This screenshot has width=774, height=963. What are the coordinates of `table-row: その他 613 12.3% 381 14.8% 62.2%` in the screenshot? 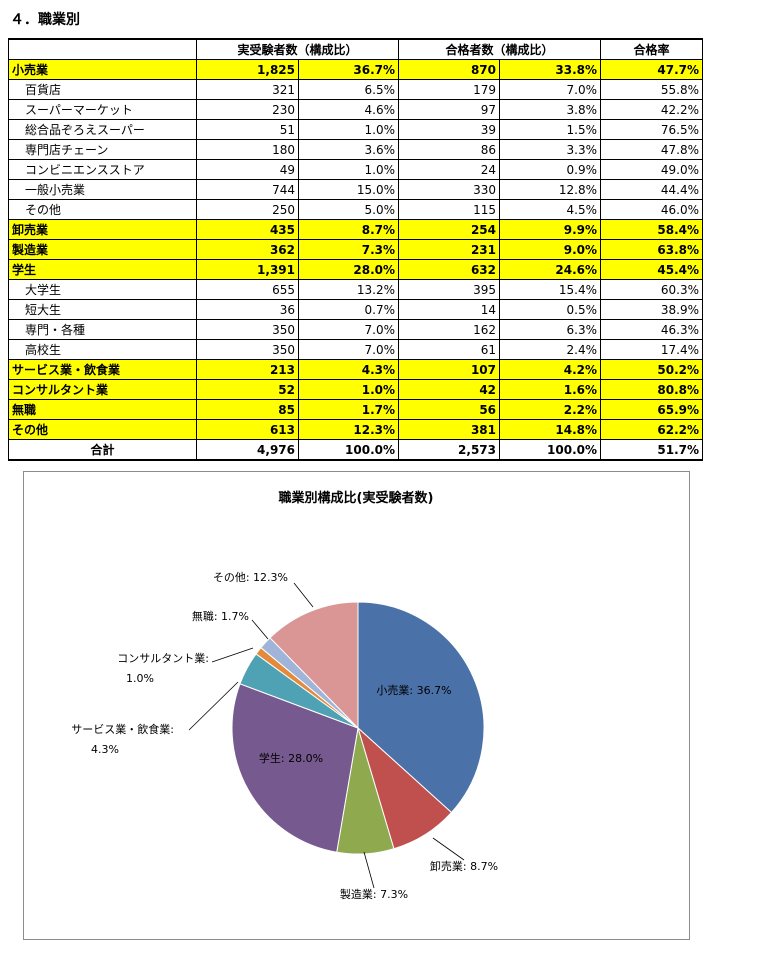 It's located at (356, 429).